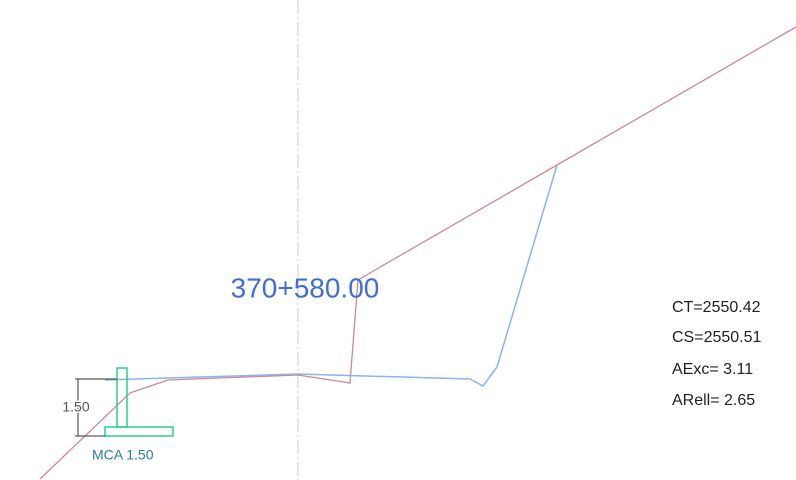 This screenshot has height=480, width=796. Describe the element at coordinates (75, 407) in the screenshot. I see `dimension-label: 1.50` at that location.